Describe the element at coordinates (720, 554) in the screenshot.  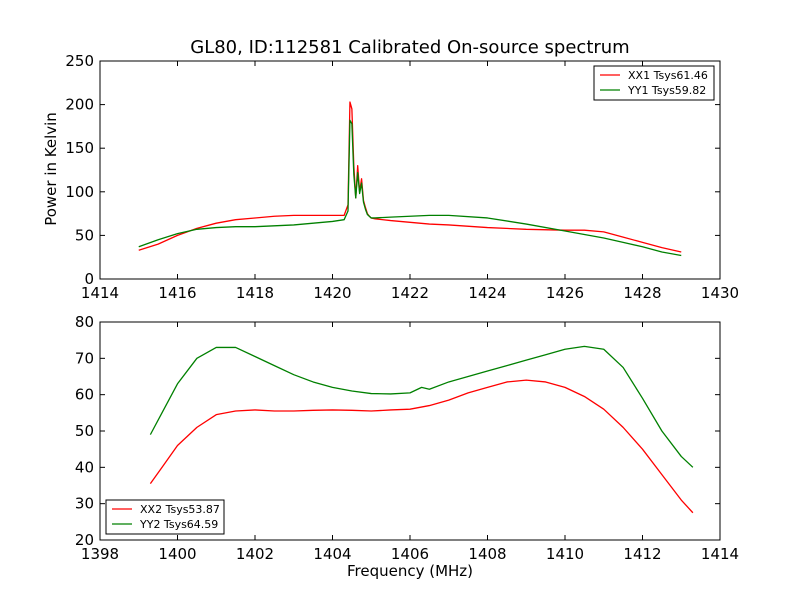
I see `bottom-x-tick-label: 1414` at that location.